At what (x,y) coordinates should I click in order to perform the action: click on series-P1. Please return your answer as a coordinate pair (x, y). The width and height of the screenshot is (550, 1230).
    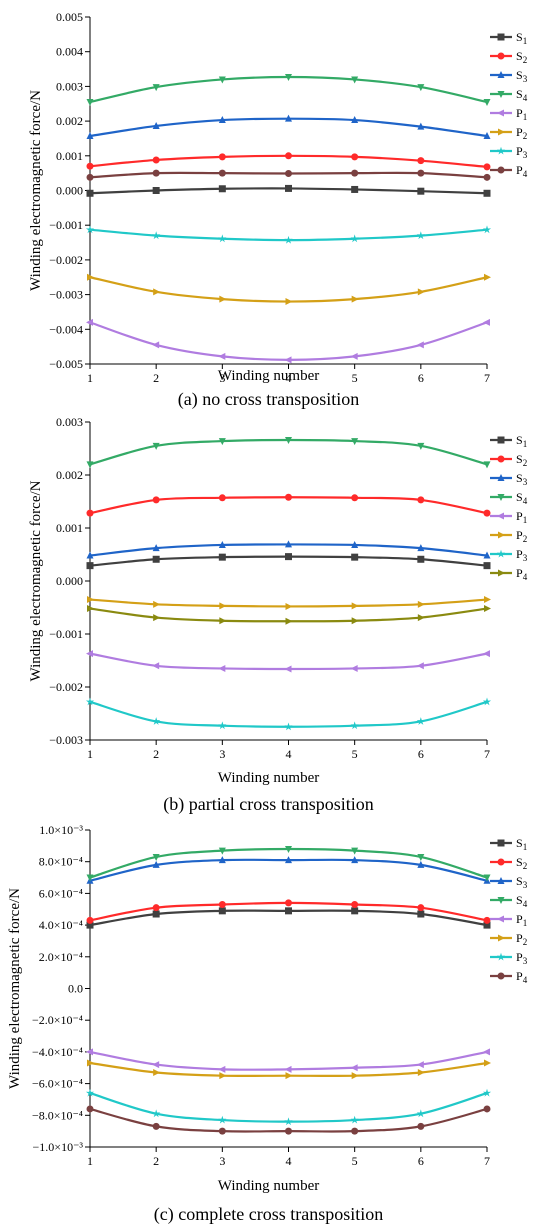
    Looking at the image, I should click on (288, 341).